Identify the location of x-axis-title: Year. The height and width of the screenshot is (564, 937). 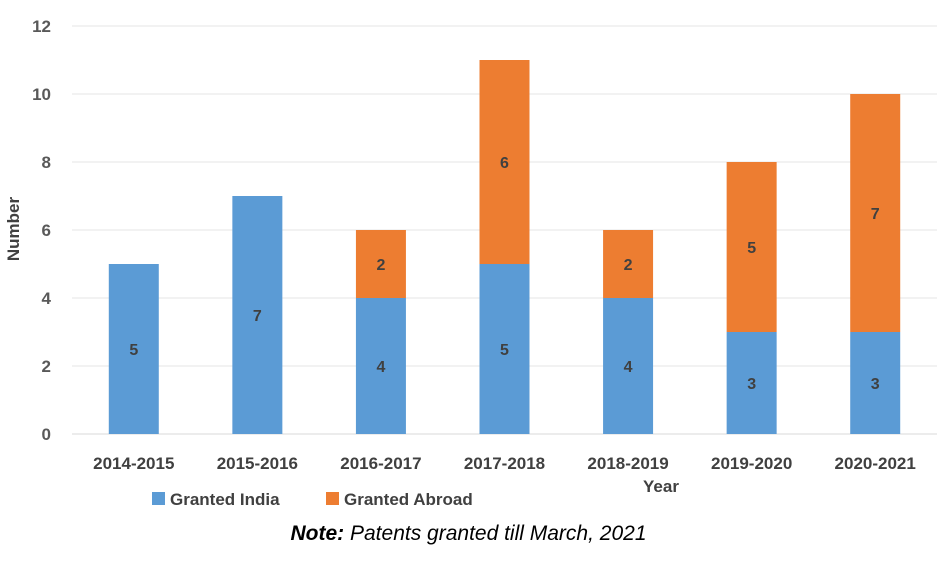
(661, 486).